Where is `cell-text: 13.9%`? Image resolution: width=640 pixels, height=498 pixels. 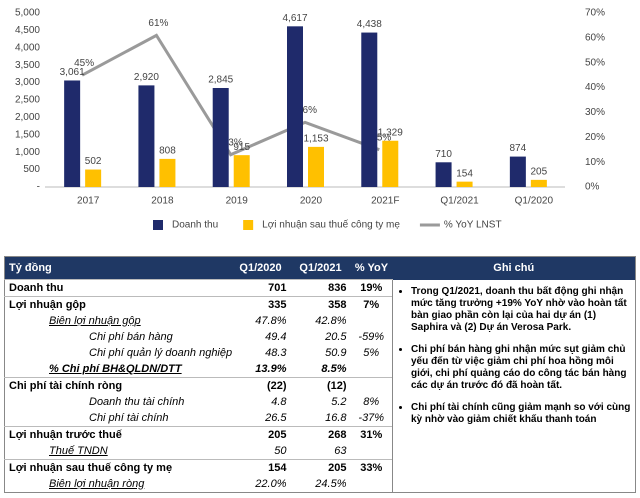 cell-text: 13.9% is located at coordinates (271, 368).